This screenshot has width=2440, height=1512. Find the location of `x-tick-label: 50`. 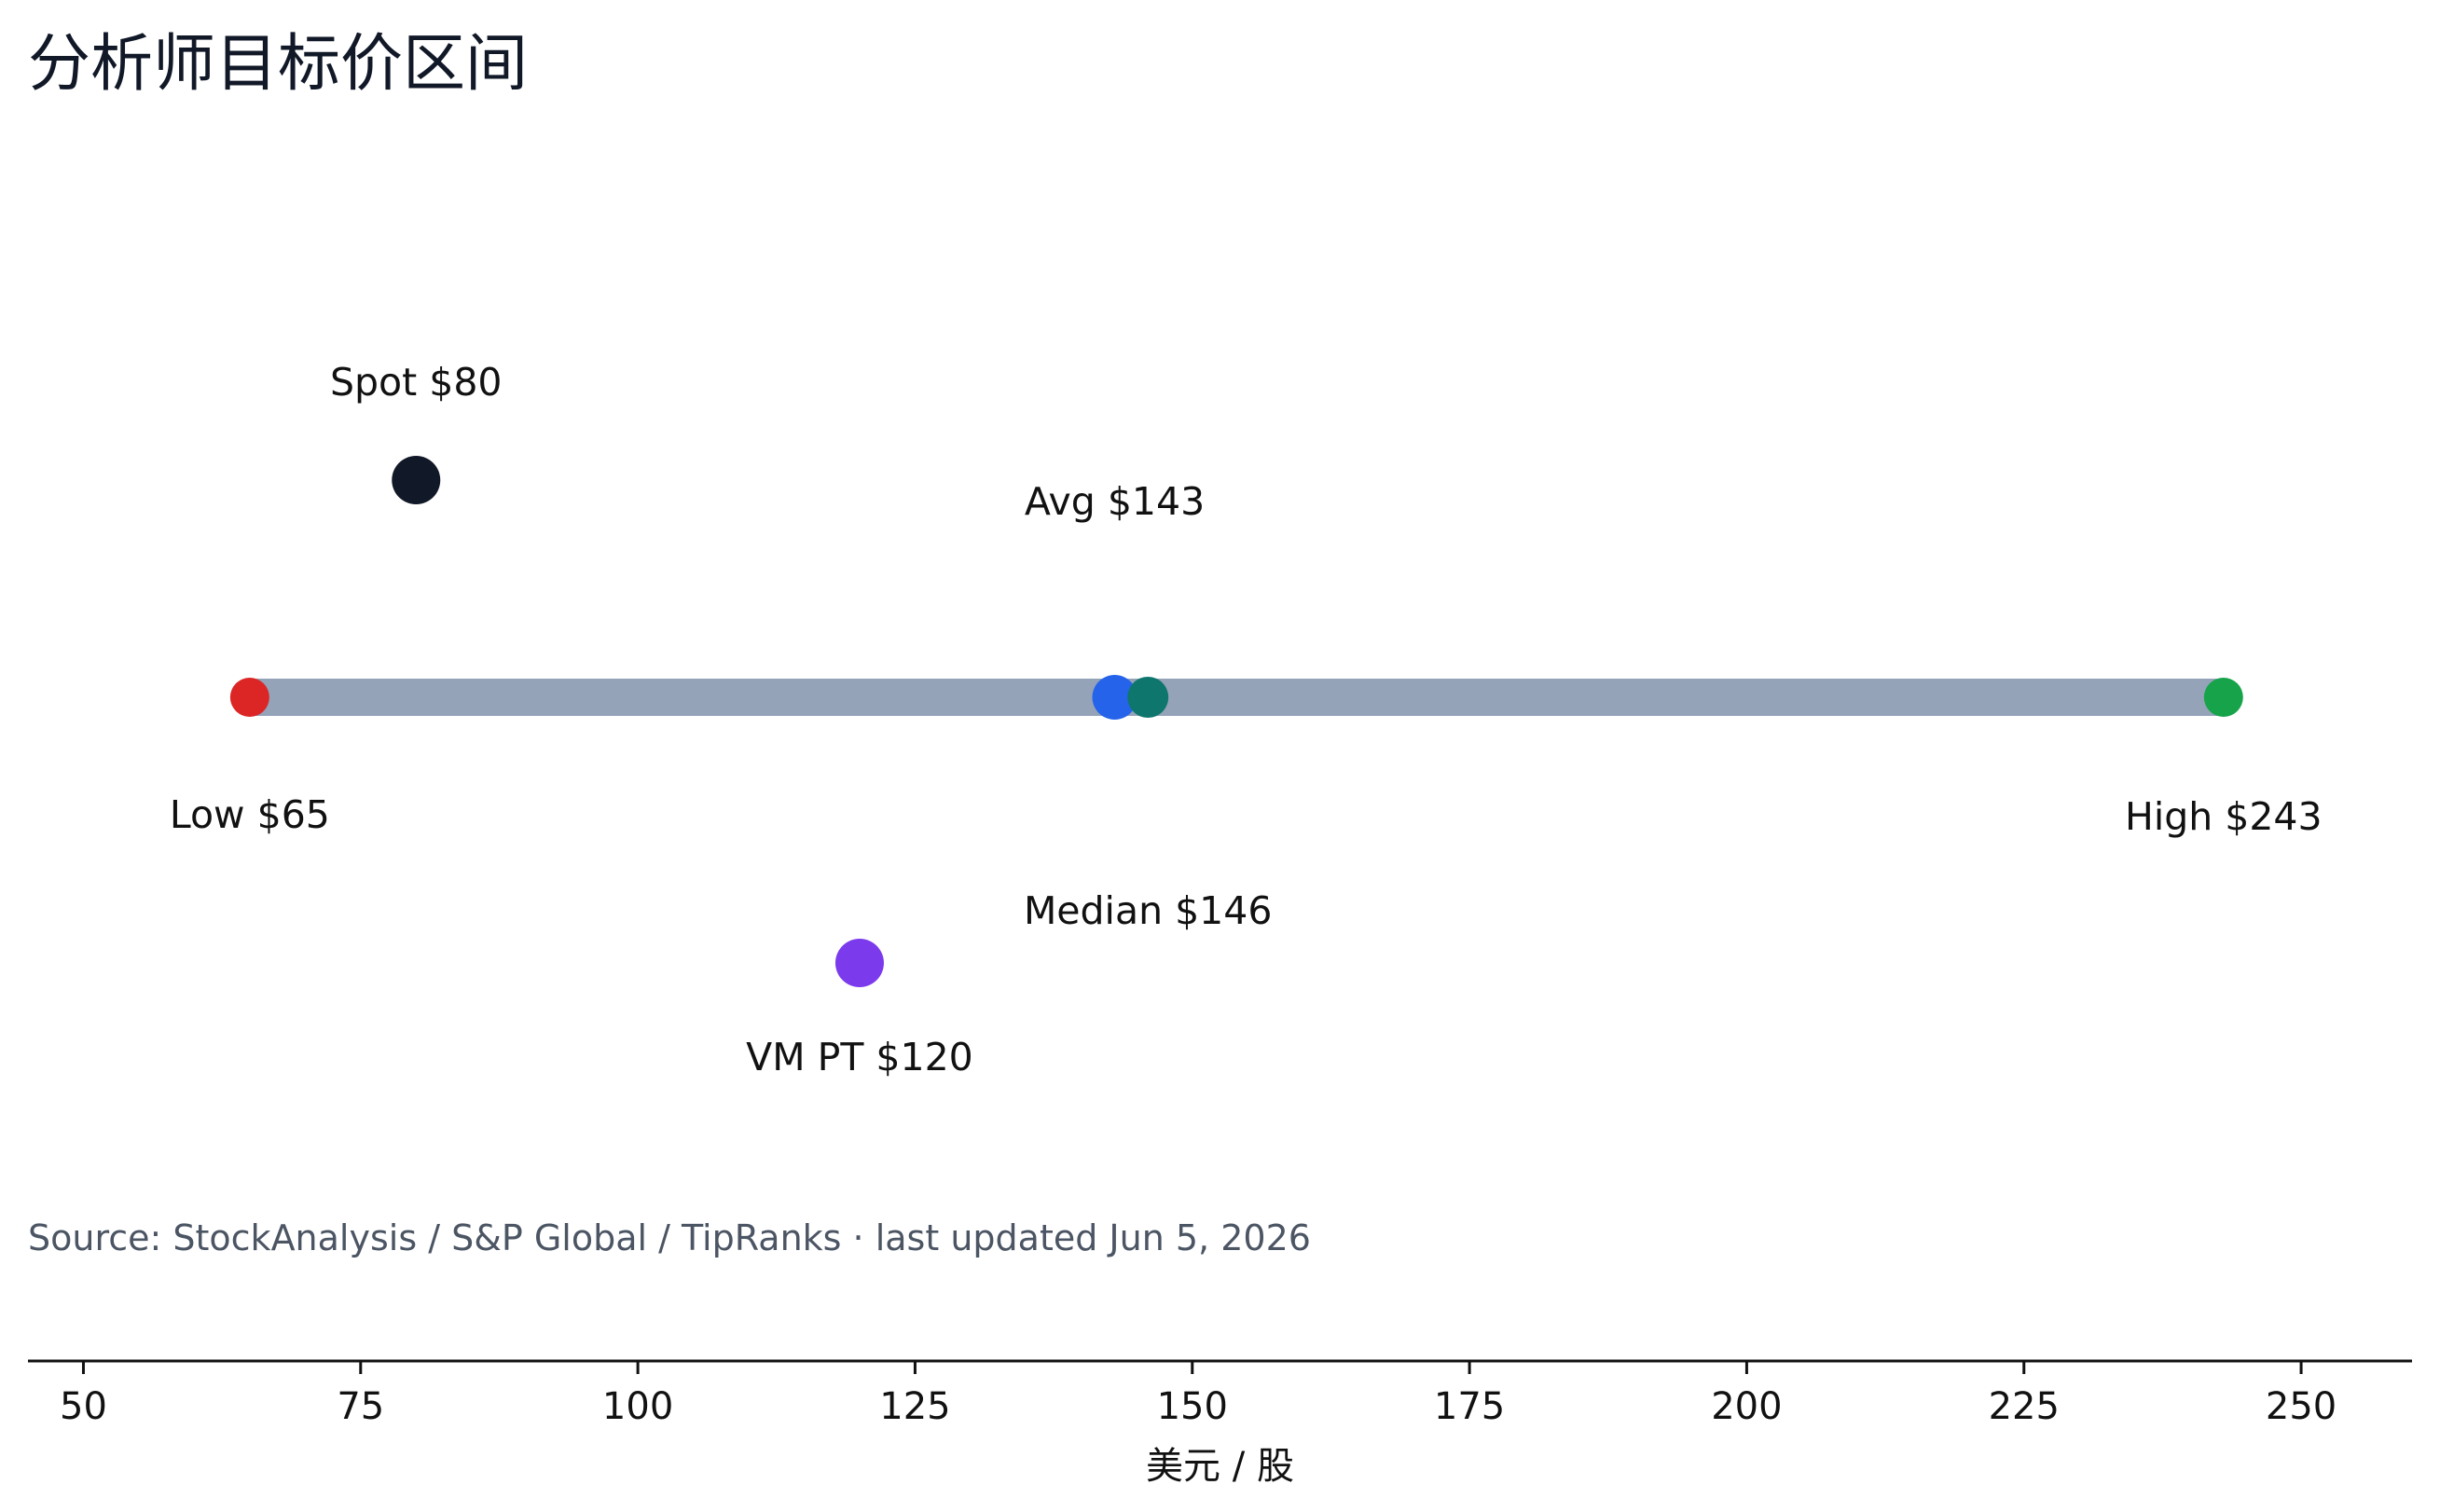

x-tick-label: 50 is located at coordinates (83, 1406).